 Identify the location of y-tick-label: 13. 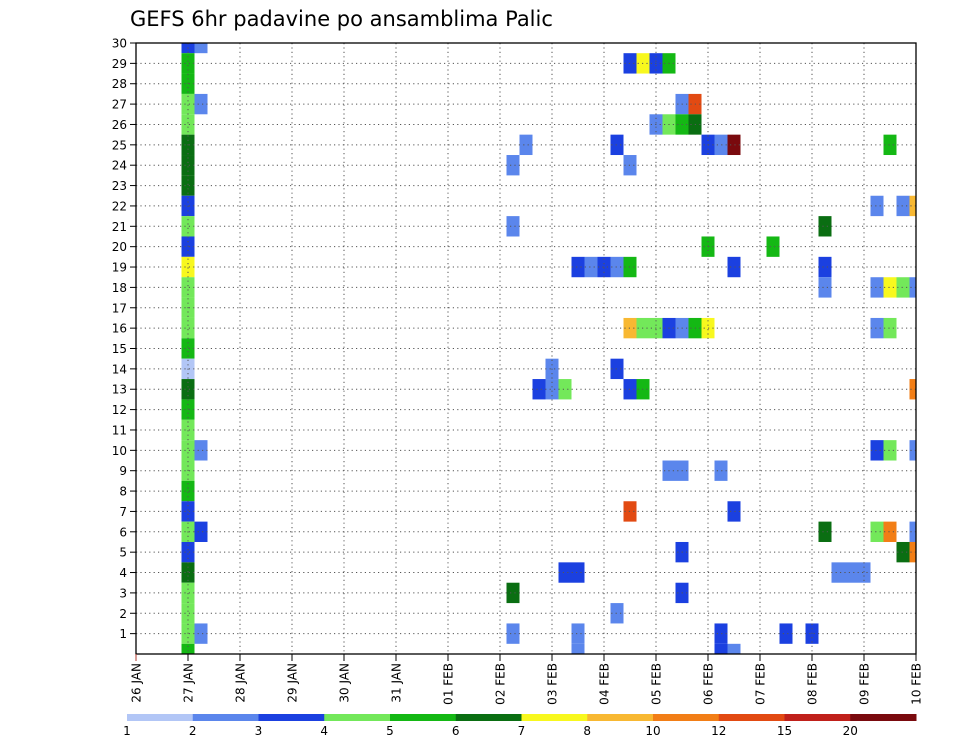
(119, 390).